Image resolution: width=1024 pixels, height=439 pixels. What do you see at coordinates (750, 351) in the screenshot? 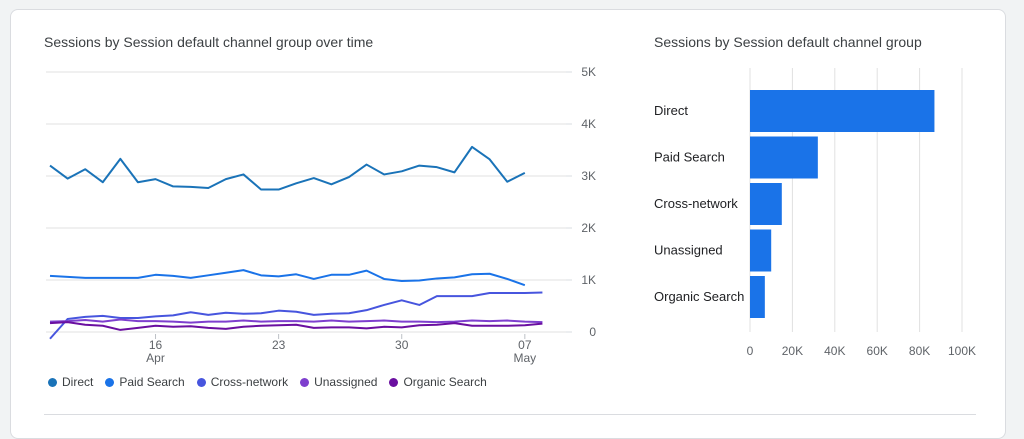
I see `x-tick-label: 0` at bounding box center [750, 351].